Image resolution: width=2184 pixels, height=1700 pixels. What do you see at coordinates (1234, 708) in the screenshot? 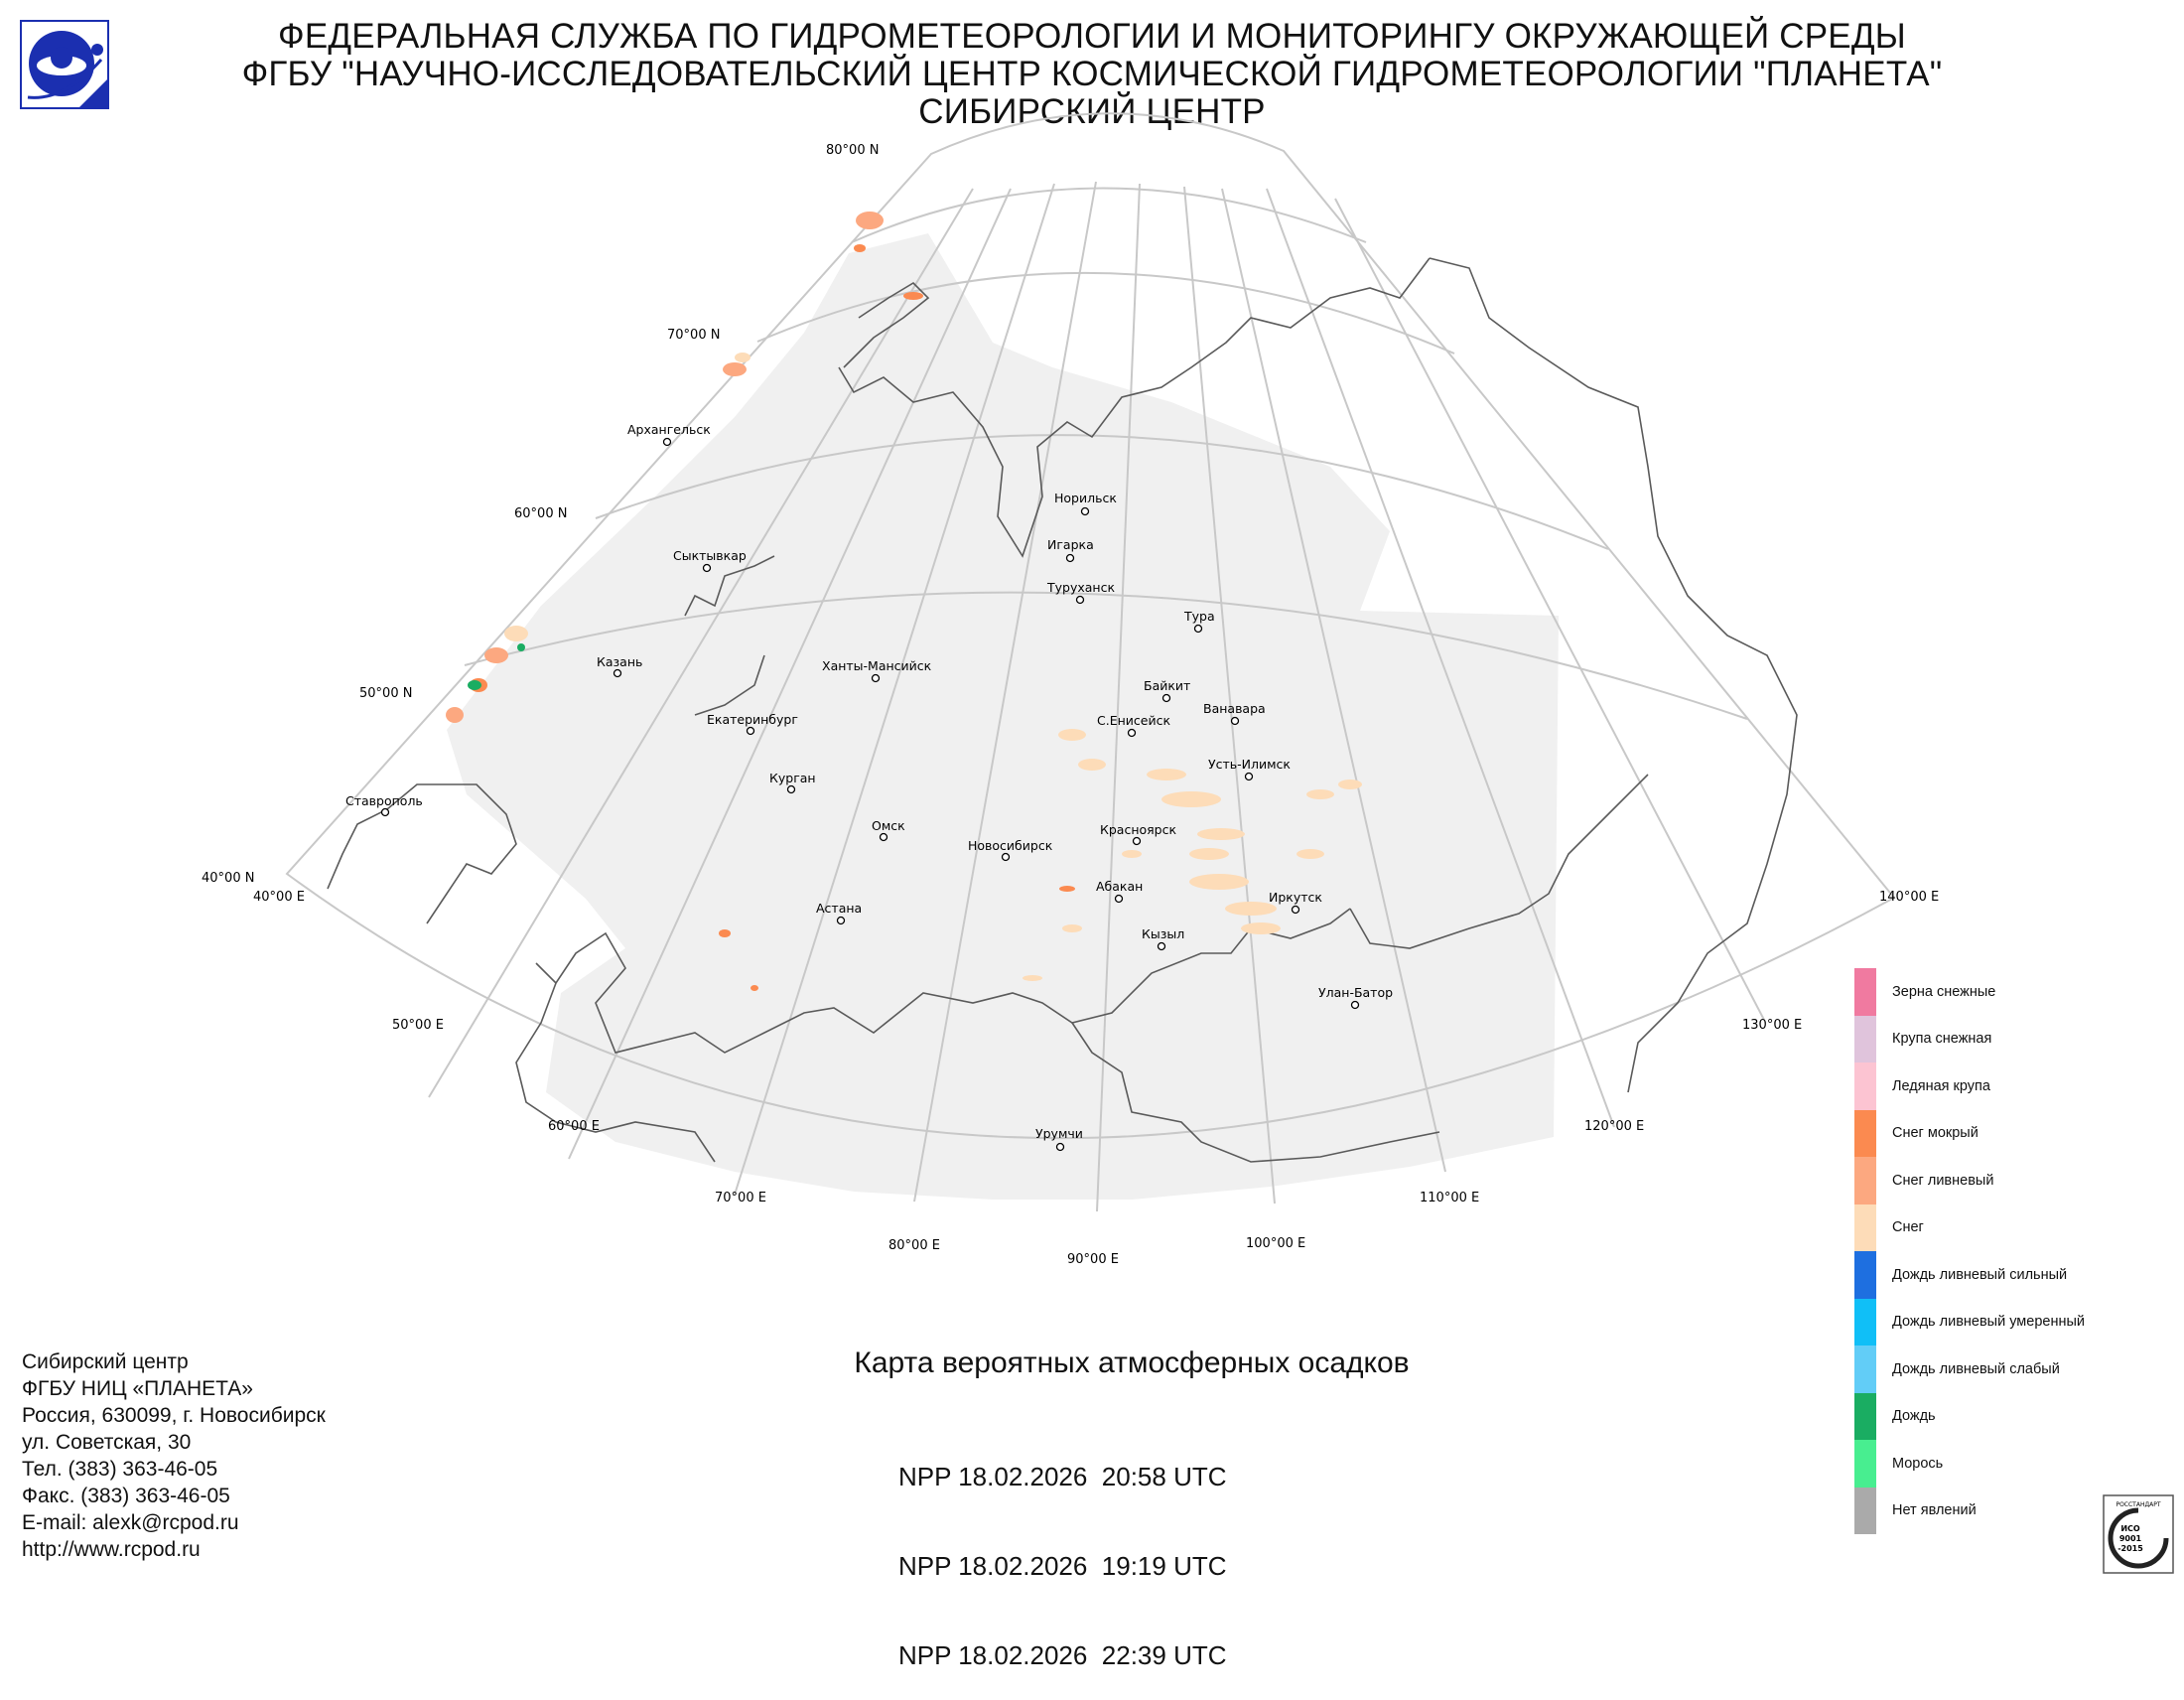
I see `city-vanavara: Ванавара` at bounding box center [1234, 708].